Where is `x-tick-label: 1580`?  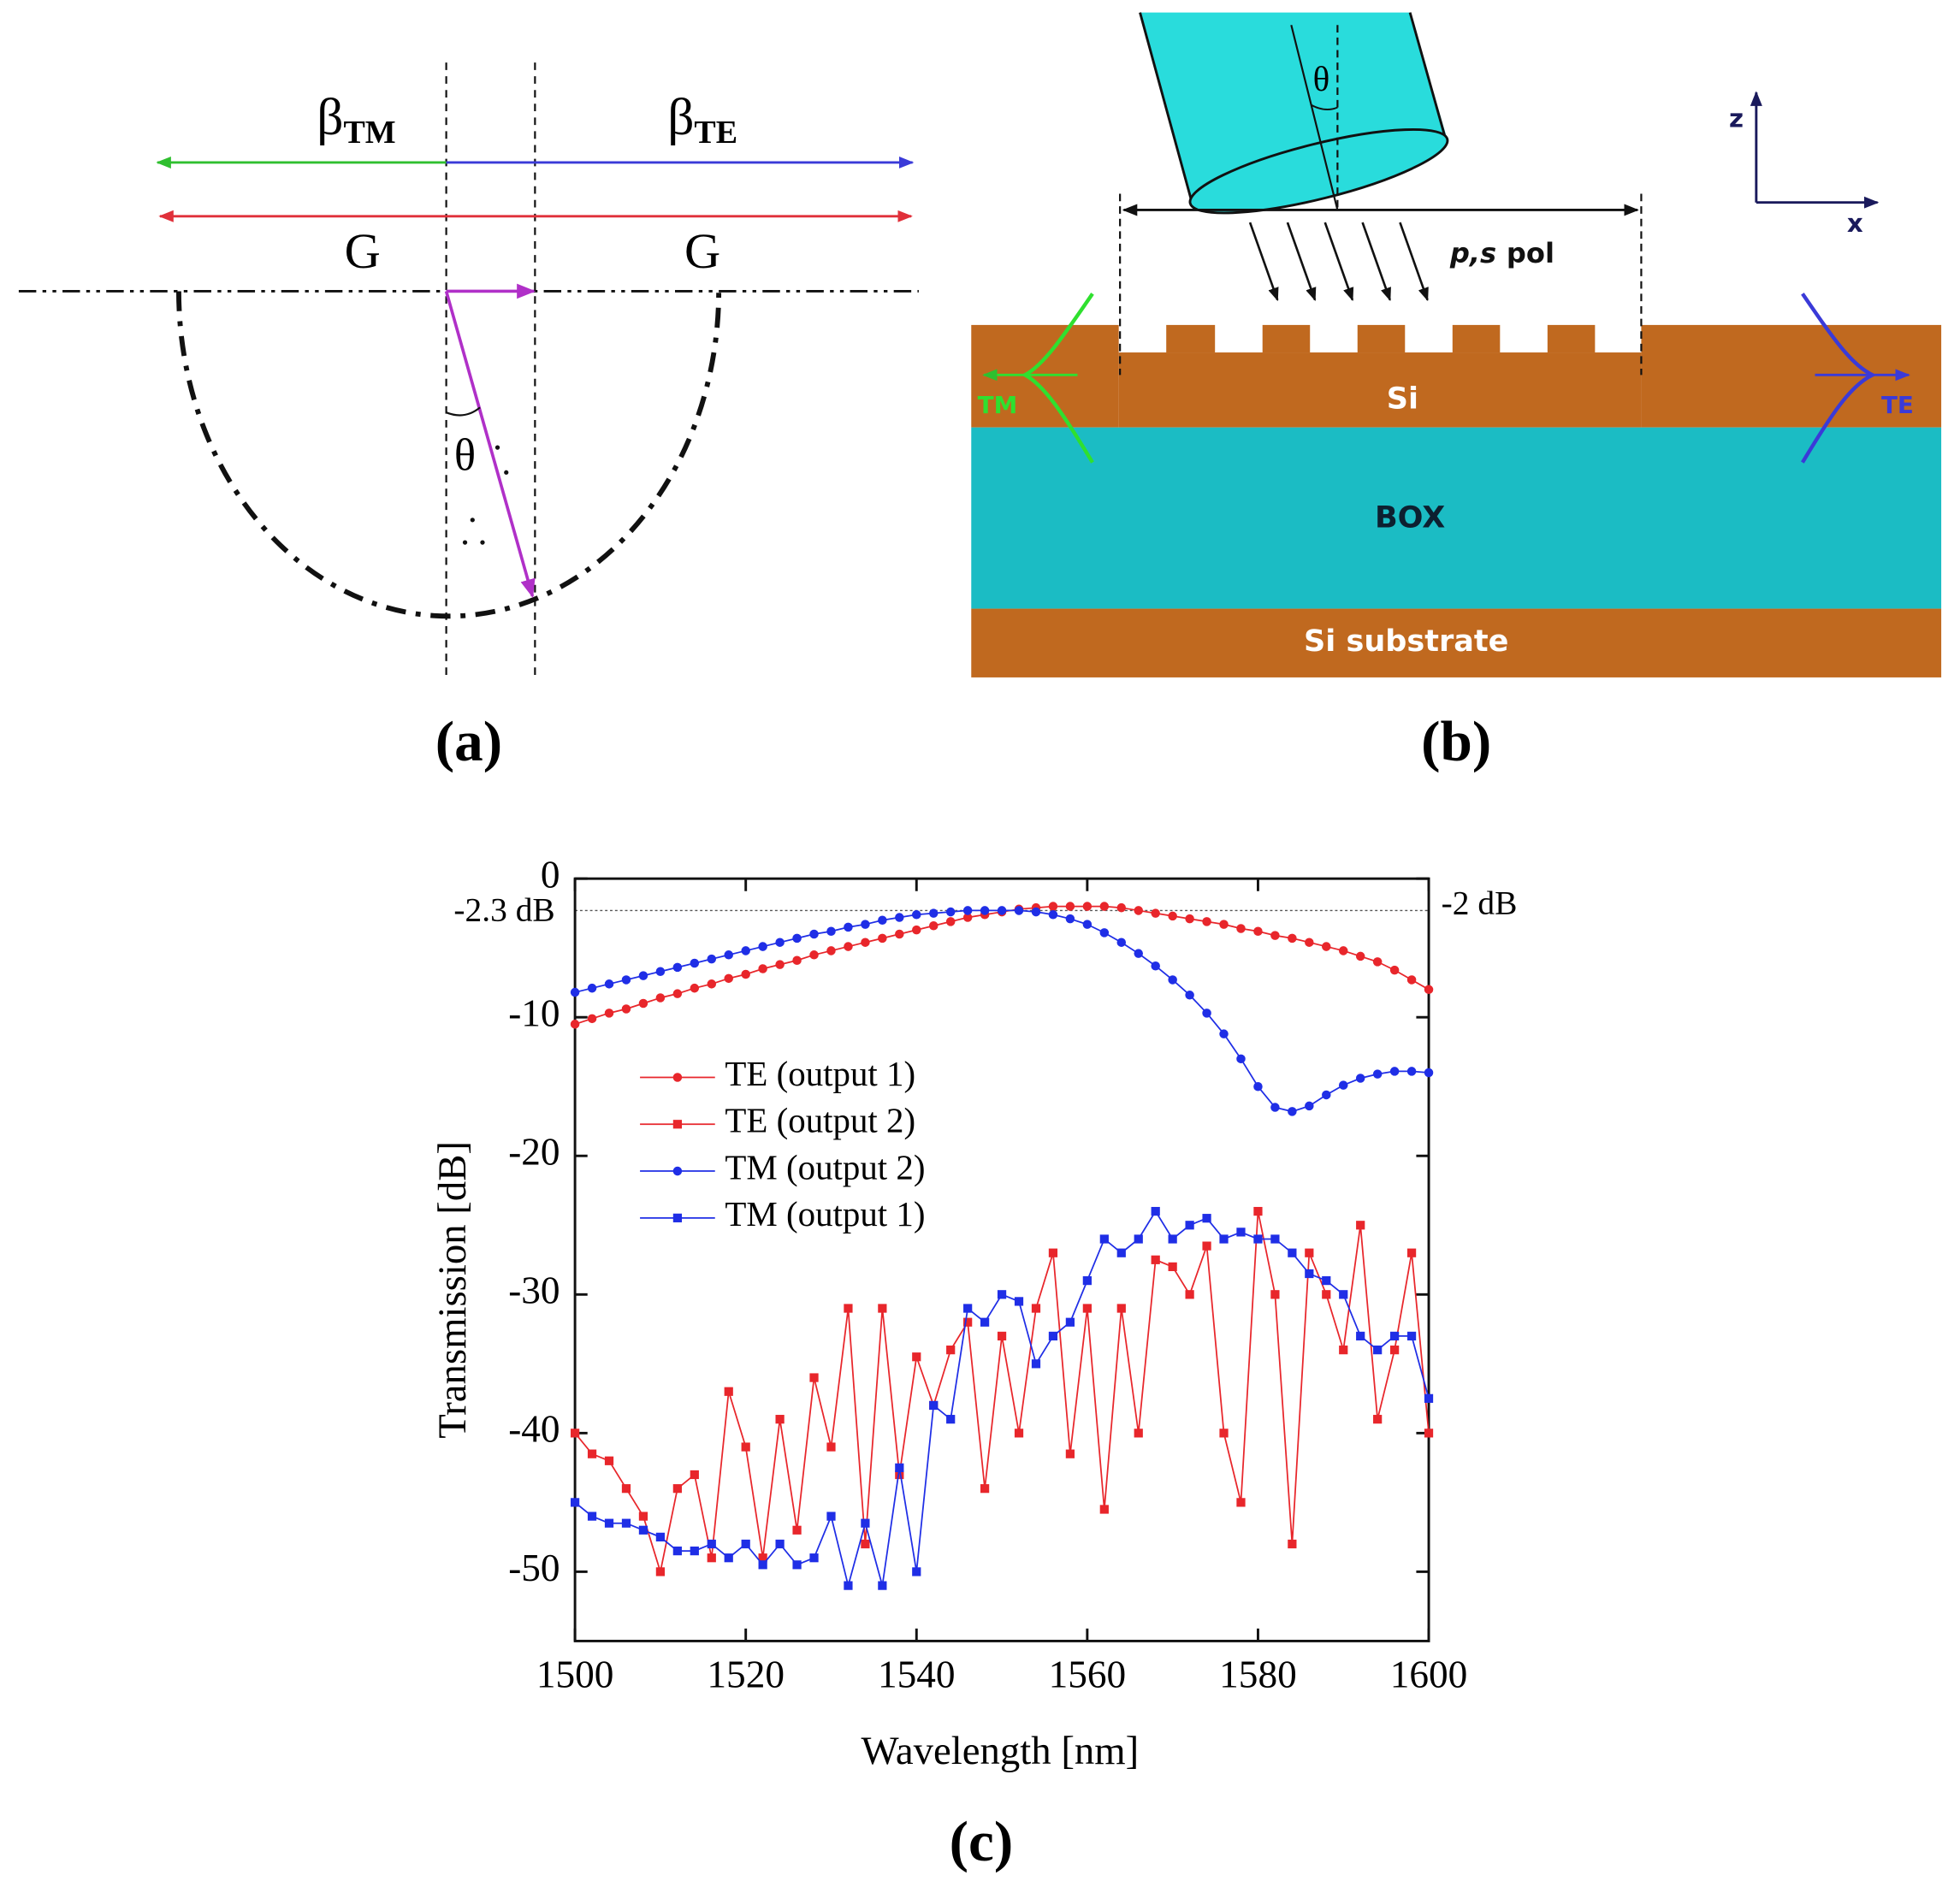 x-tick-label: 1580 is located at coordinates (1258, 1674).